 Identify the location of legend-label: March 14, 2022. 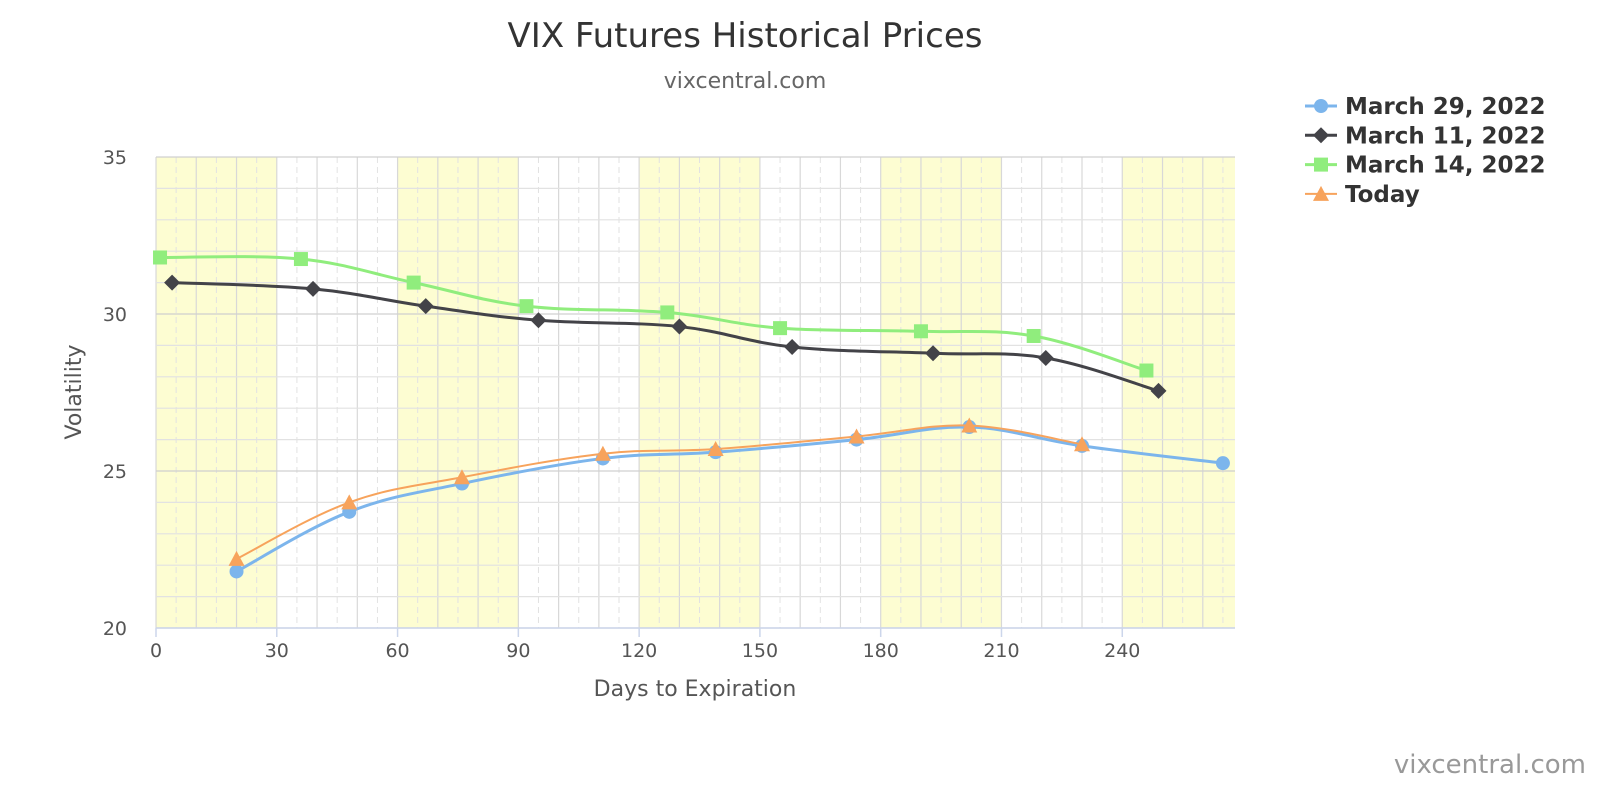
(1445, 166).